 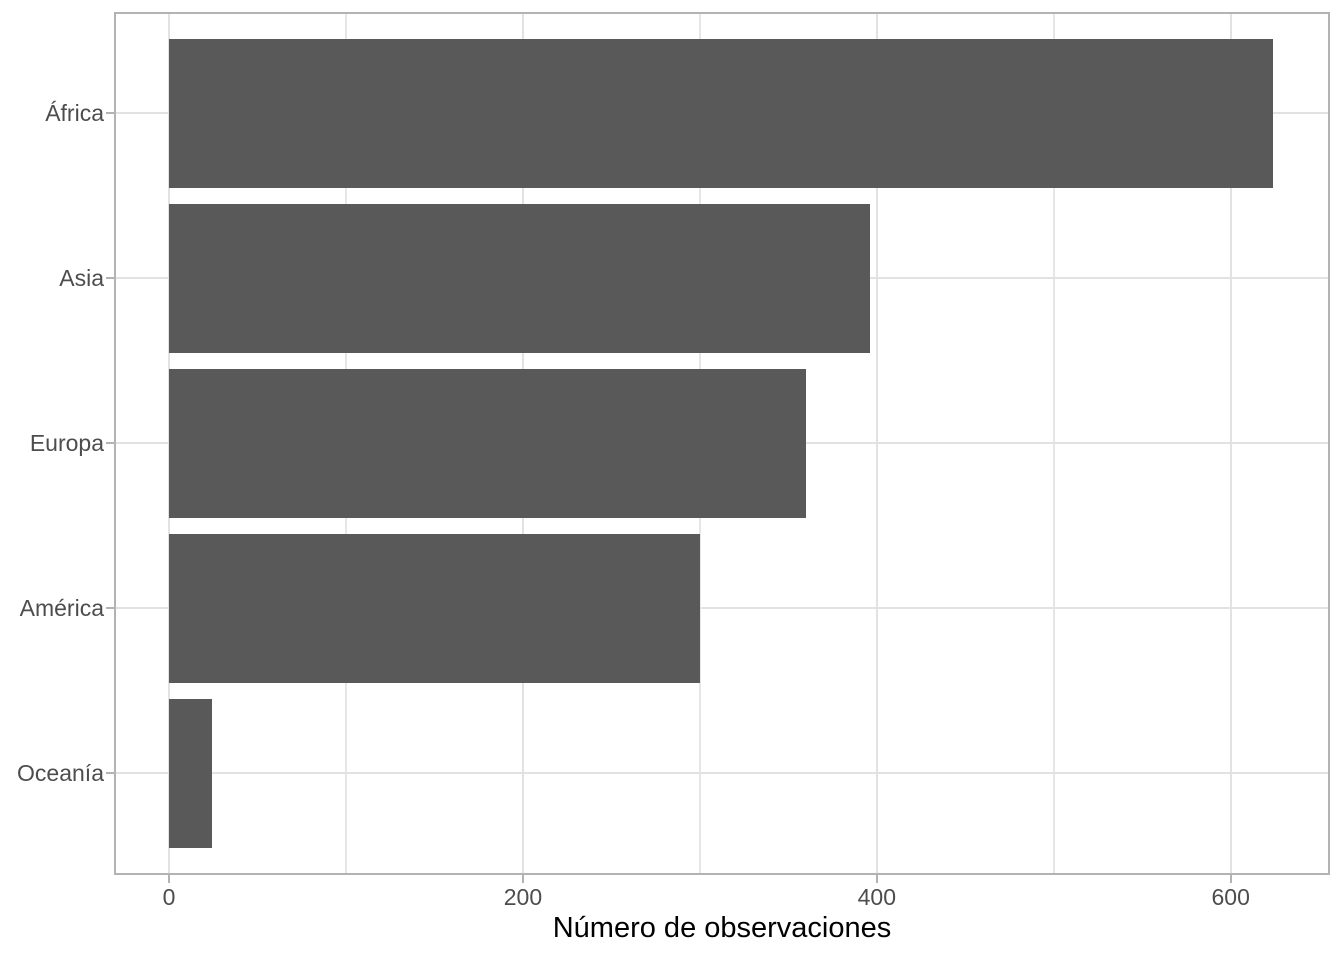 I want to click on y-tick-label: Oceanía, so click(x=60, y=773).